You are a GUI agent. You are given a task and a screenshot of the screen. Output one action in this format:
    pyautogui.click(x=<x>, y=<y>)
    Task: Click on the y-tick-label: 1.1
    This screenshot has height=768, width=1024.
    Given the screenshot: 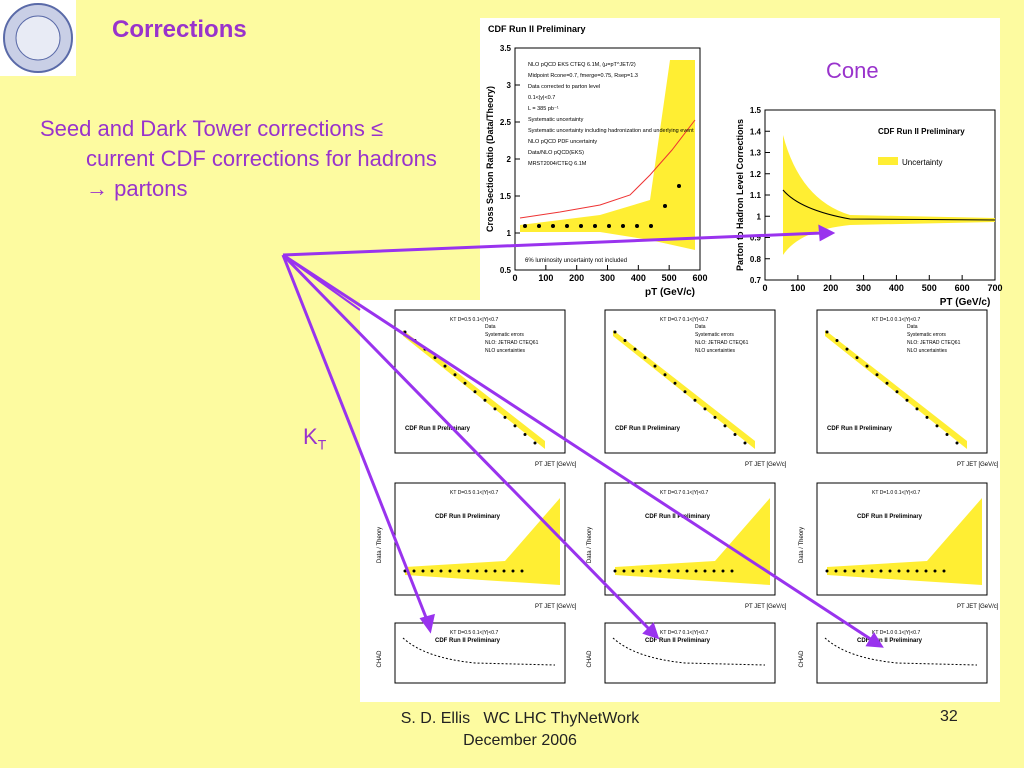 What is the action you would take?
    pyautogui.click(x=756, y=195)
    